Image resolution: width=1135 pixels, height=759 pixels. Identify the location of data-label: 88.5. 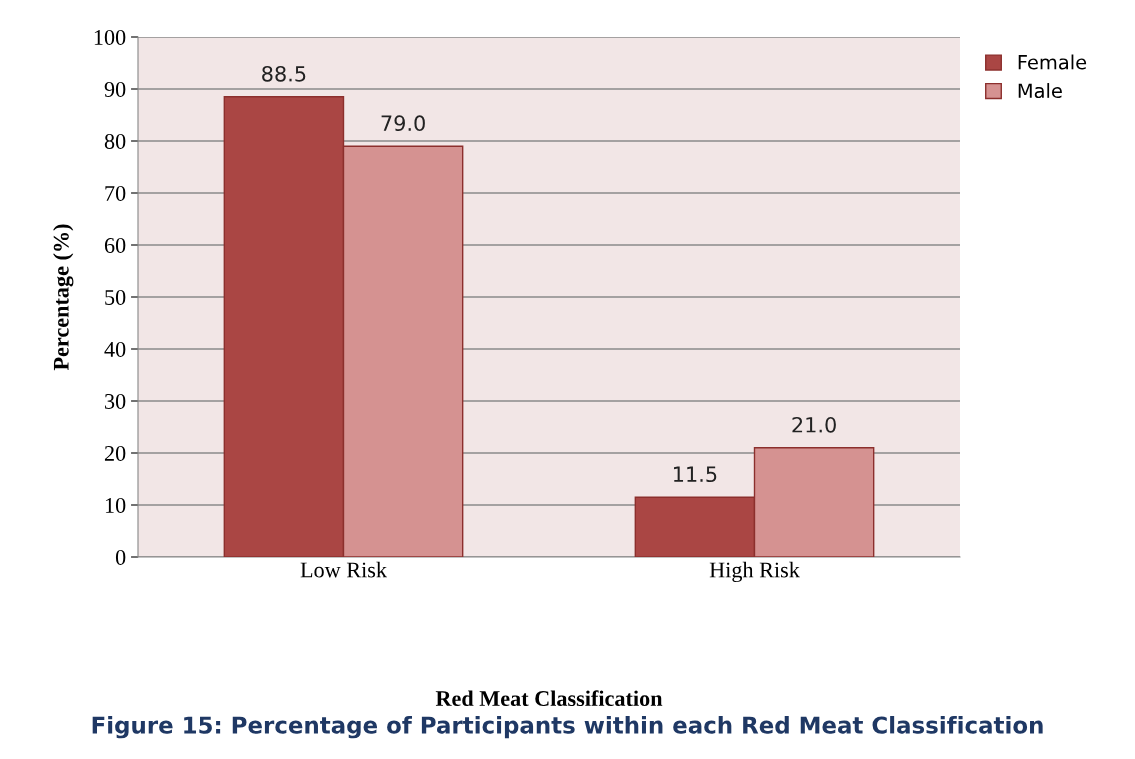
(284, 73).